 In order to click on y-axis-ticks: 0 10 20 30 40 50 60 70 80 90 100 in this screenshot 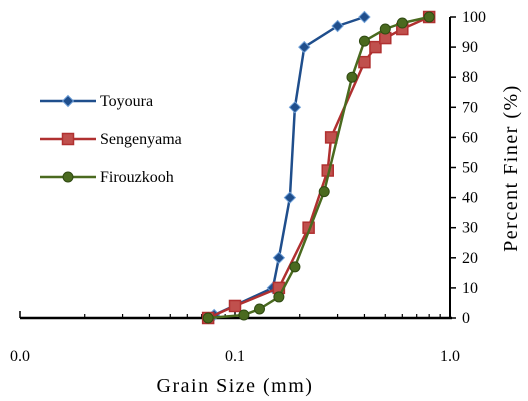, I will do `click(468, 168)`.